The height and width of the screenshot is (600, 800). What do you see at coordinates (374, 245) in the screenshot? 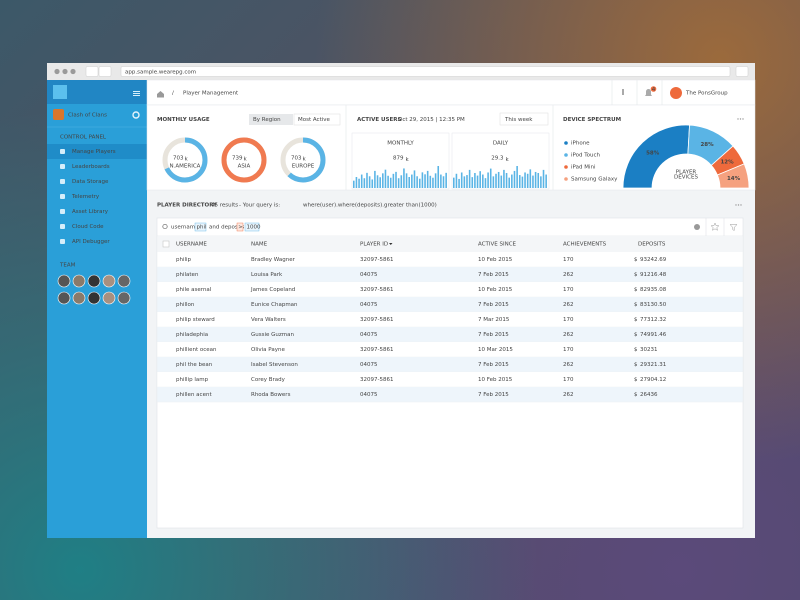
I see `column-header: PLAYER ID` at bounding box center [374, 245].